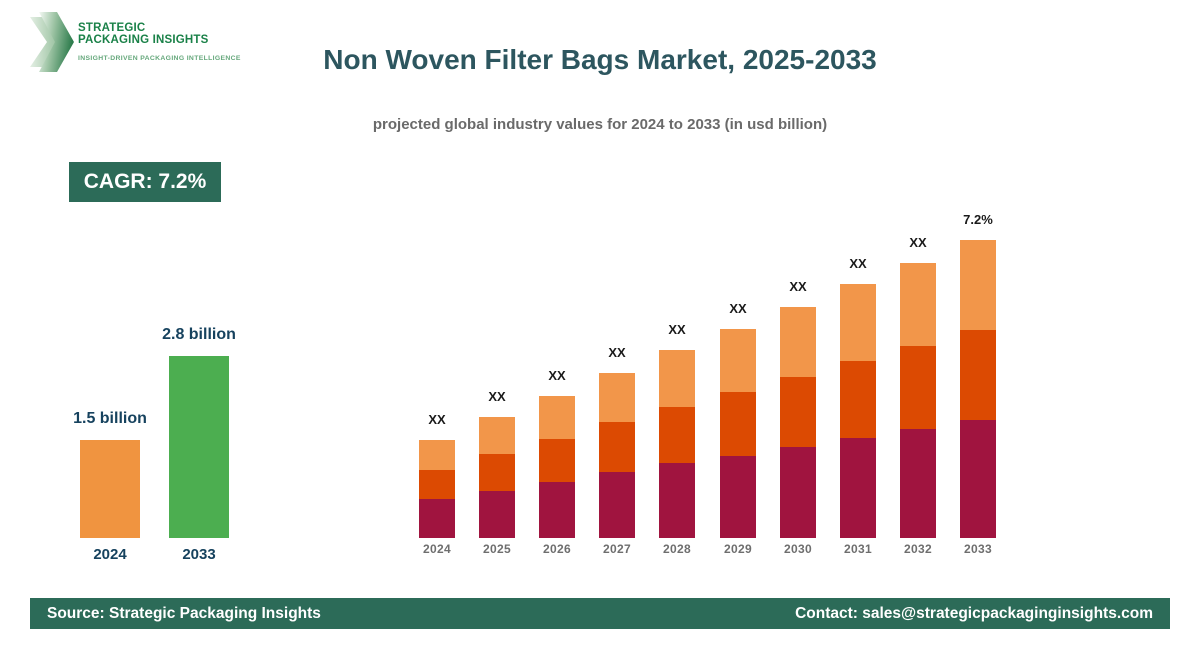  I want to click on mini-bar-year-label: 2024, so click(110, 554).